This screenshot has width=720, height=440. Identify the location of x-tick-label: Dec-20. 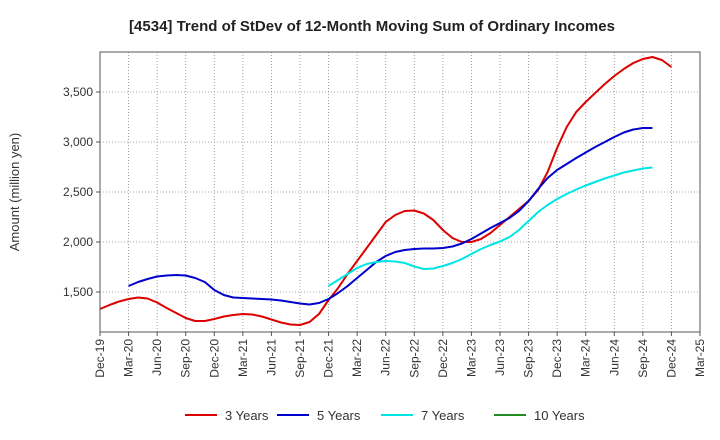
(214, 358).